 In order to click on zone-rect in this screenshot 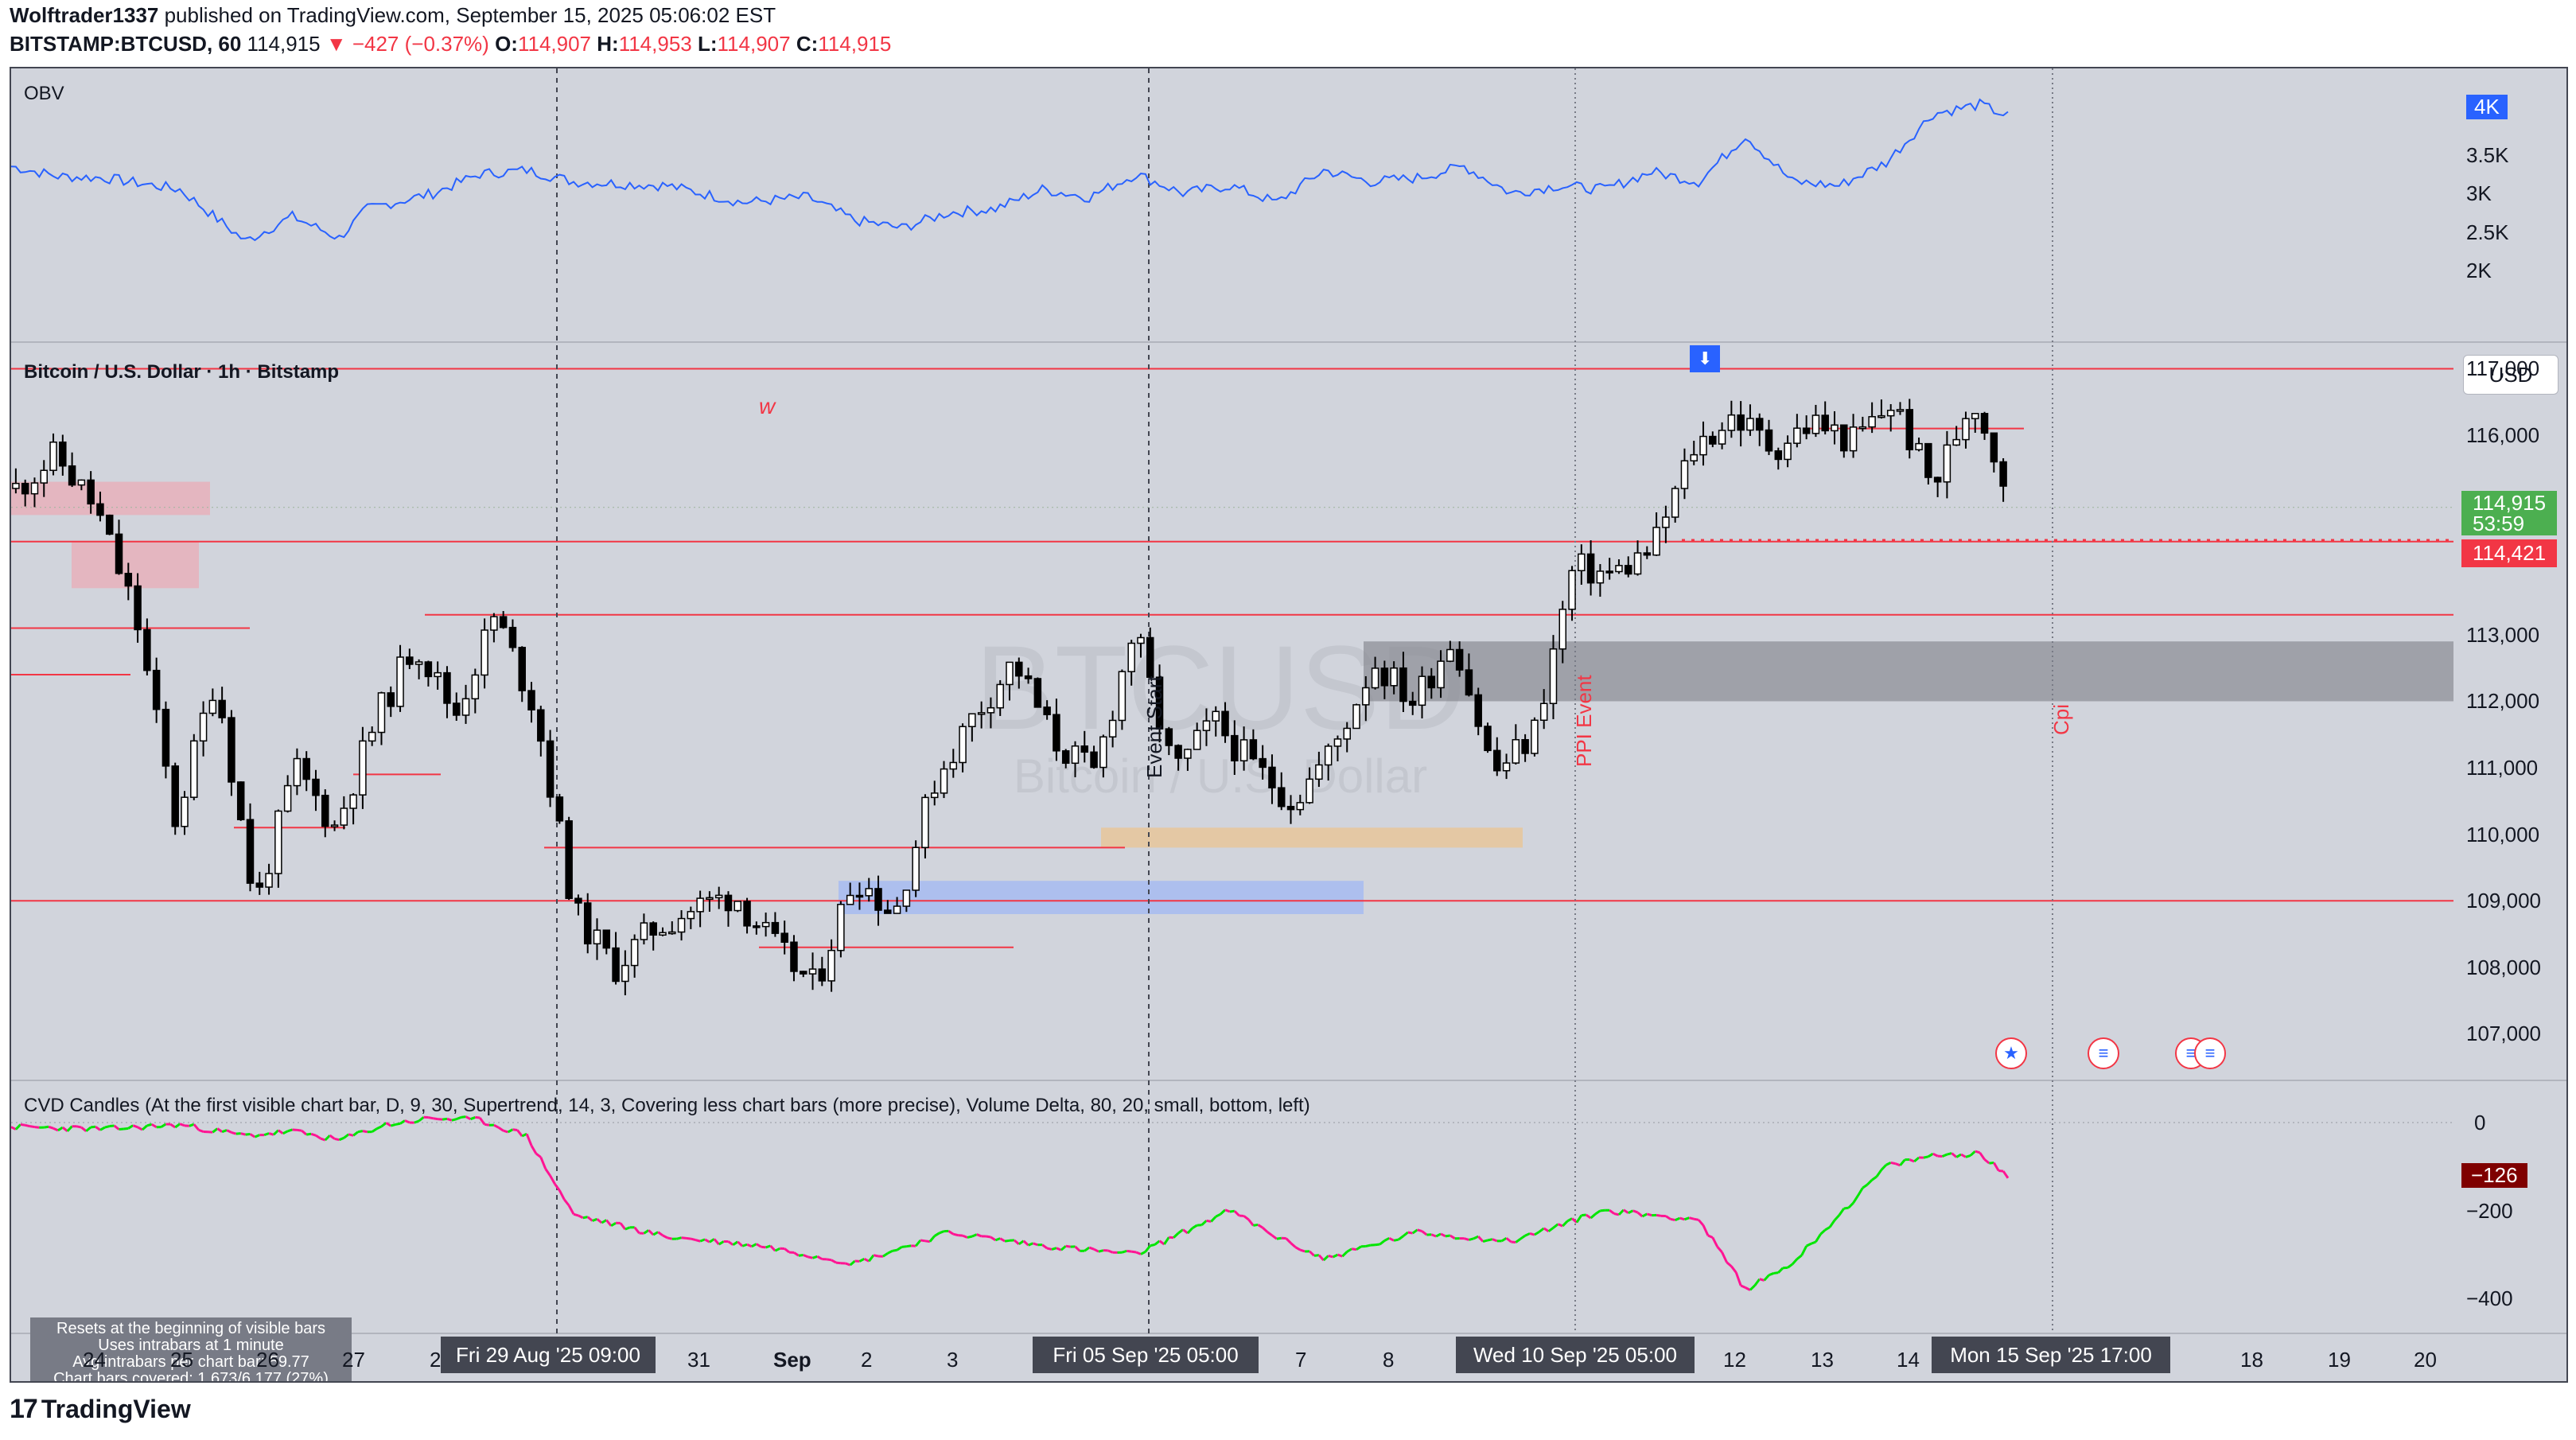, I will do `click(1312, 837)`.